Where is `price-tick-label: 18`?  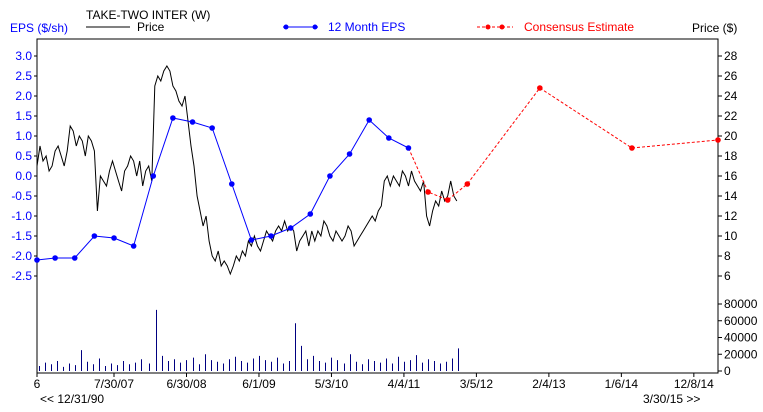
price-tick-label: 18 is located at coordinates (731, 156).